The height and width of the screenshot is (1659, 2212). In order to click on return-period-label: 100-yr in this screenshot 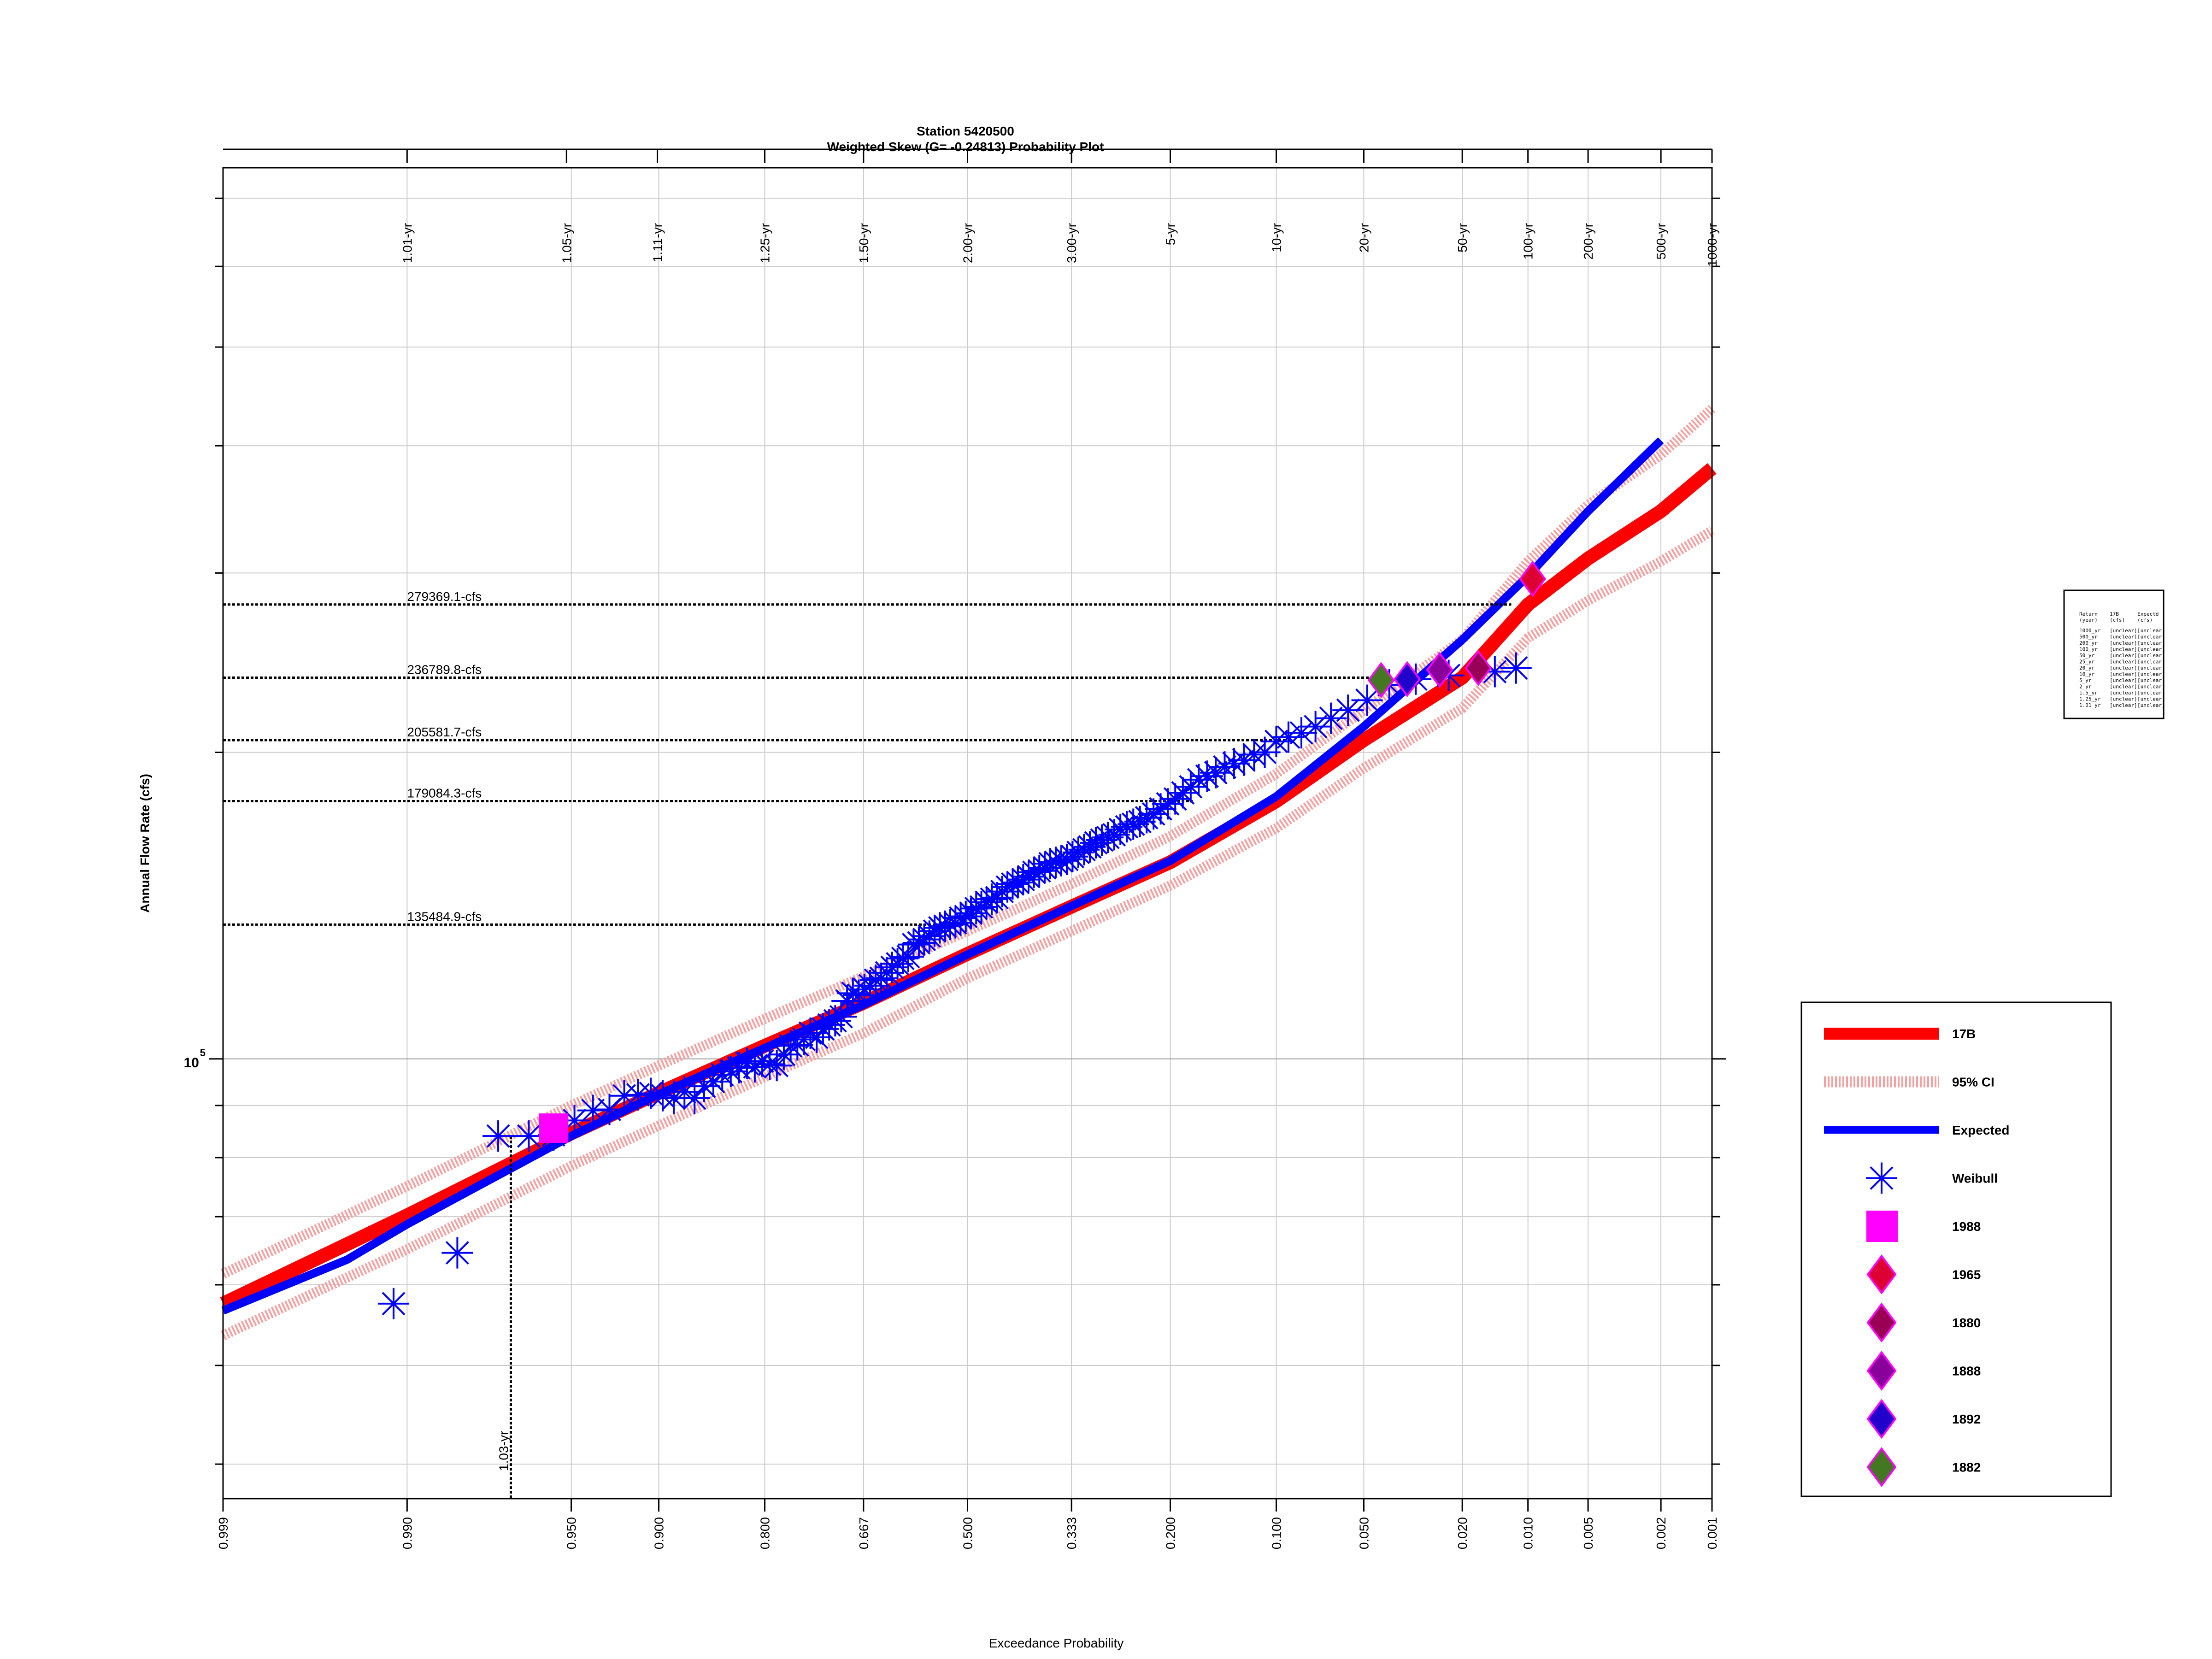, I will do `click(1528, 241)`.